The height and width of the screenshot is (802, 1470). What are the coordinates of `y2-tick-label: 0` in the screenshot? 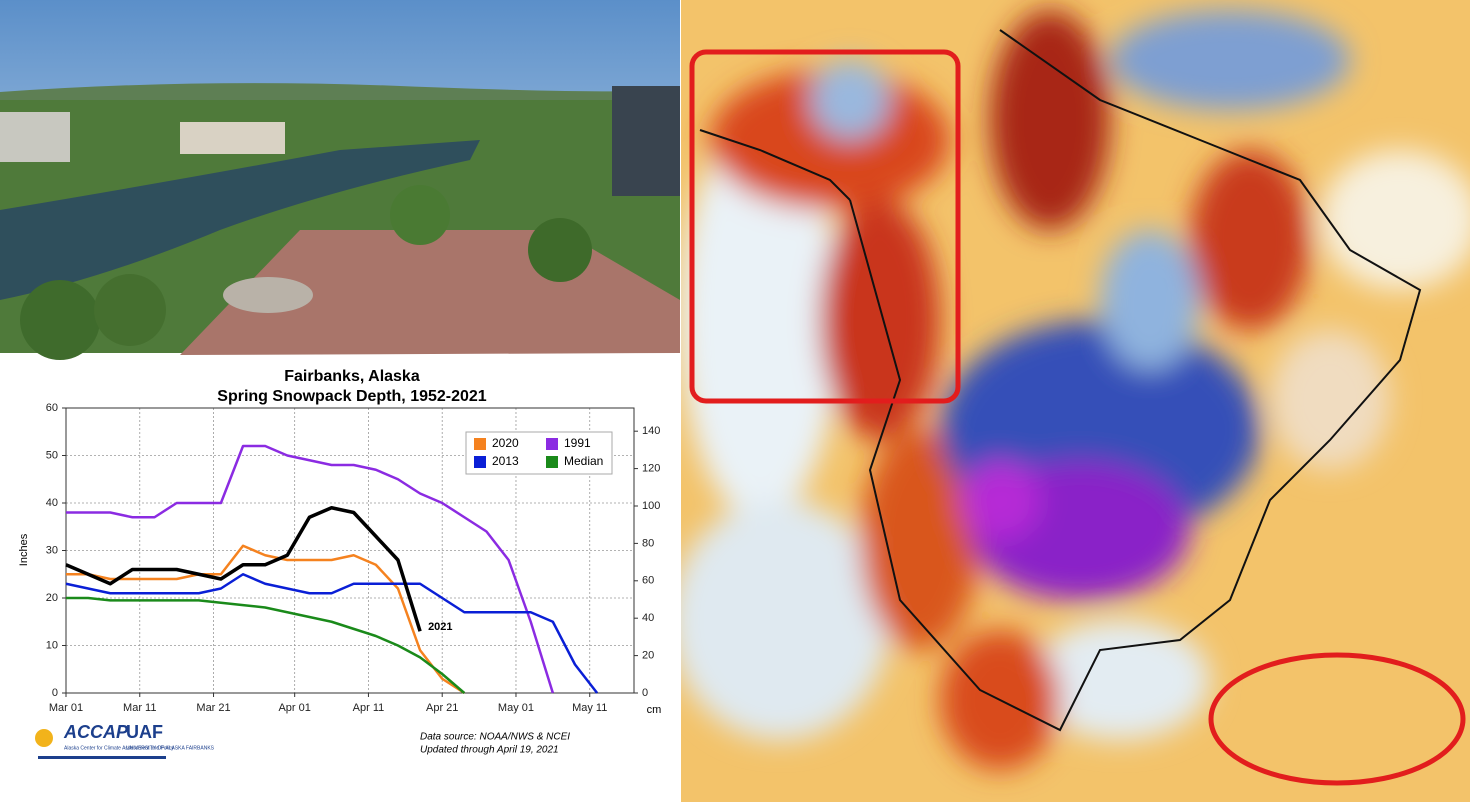 It's located at (645, 693).